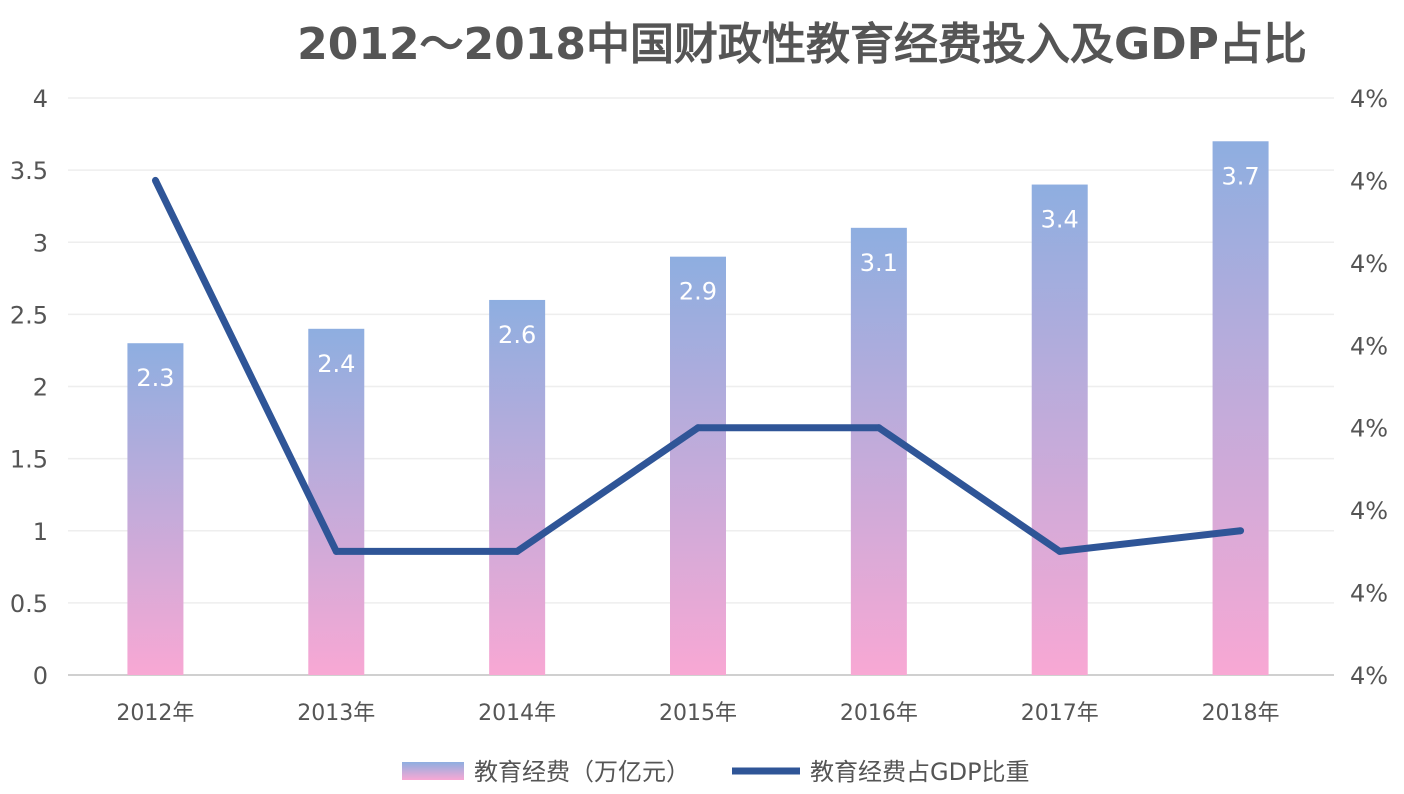 The image size is (1404, 794). Describe the element at coordinates (1240, 176) in the screenshot. I see `bar-data-label: 3.7` at that location.